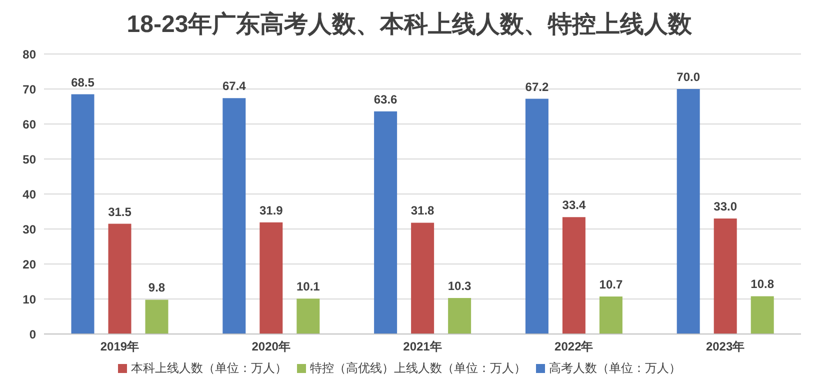 This screenshot has width=819, height=385. What do you see at coordinates (726, 207) in the screenshot?
I see `data-label: 33.0` at bounding box center [726, 207].